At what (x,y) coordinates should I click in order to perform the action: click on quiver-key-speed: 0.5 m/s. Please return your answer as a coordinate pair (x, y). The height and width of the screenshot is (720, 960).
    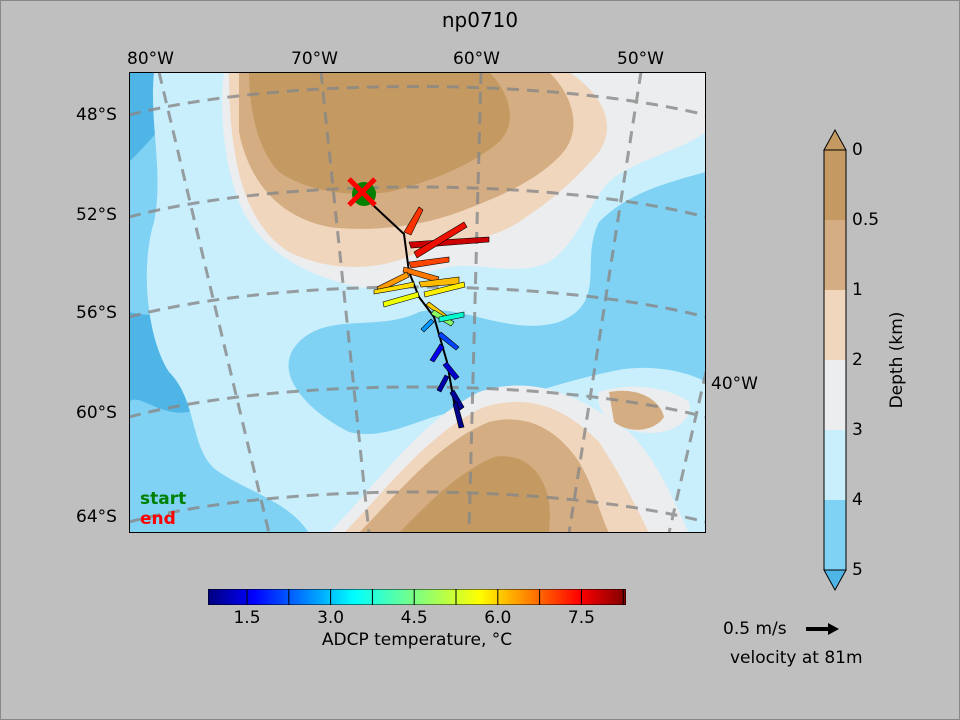
    Looking at the image, I should click on (755, 629).